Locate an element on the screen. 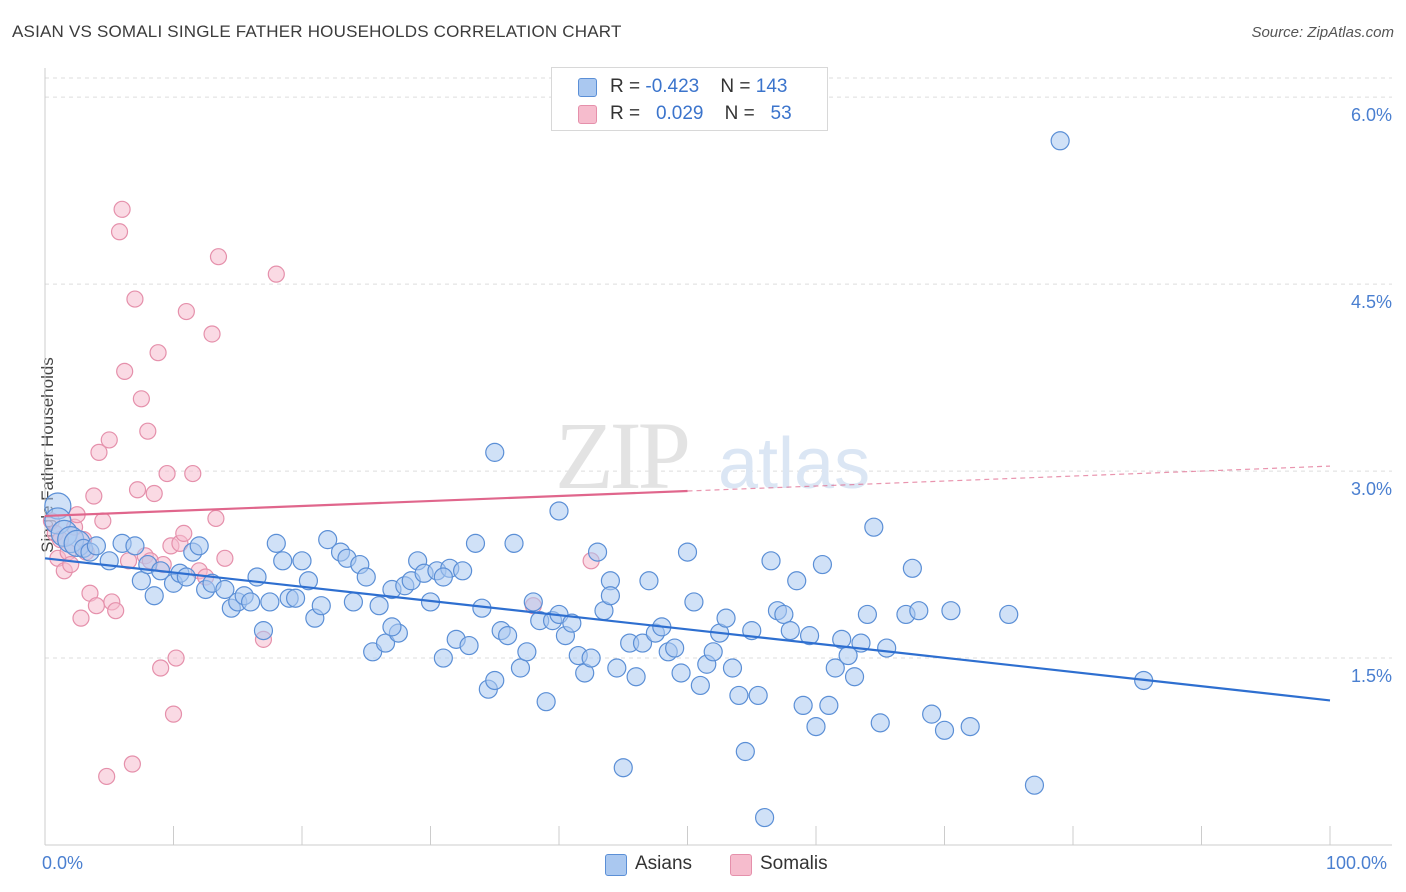 The width and height of the screenshot is (1406, 892). x-tick-min: 0.0% is located at coordinates (63, 863).